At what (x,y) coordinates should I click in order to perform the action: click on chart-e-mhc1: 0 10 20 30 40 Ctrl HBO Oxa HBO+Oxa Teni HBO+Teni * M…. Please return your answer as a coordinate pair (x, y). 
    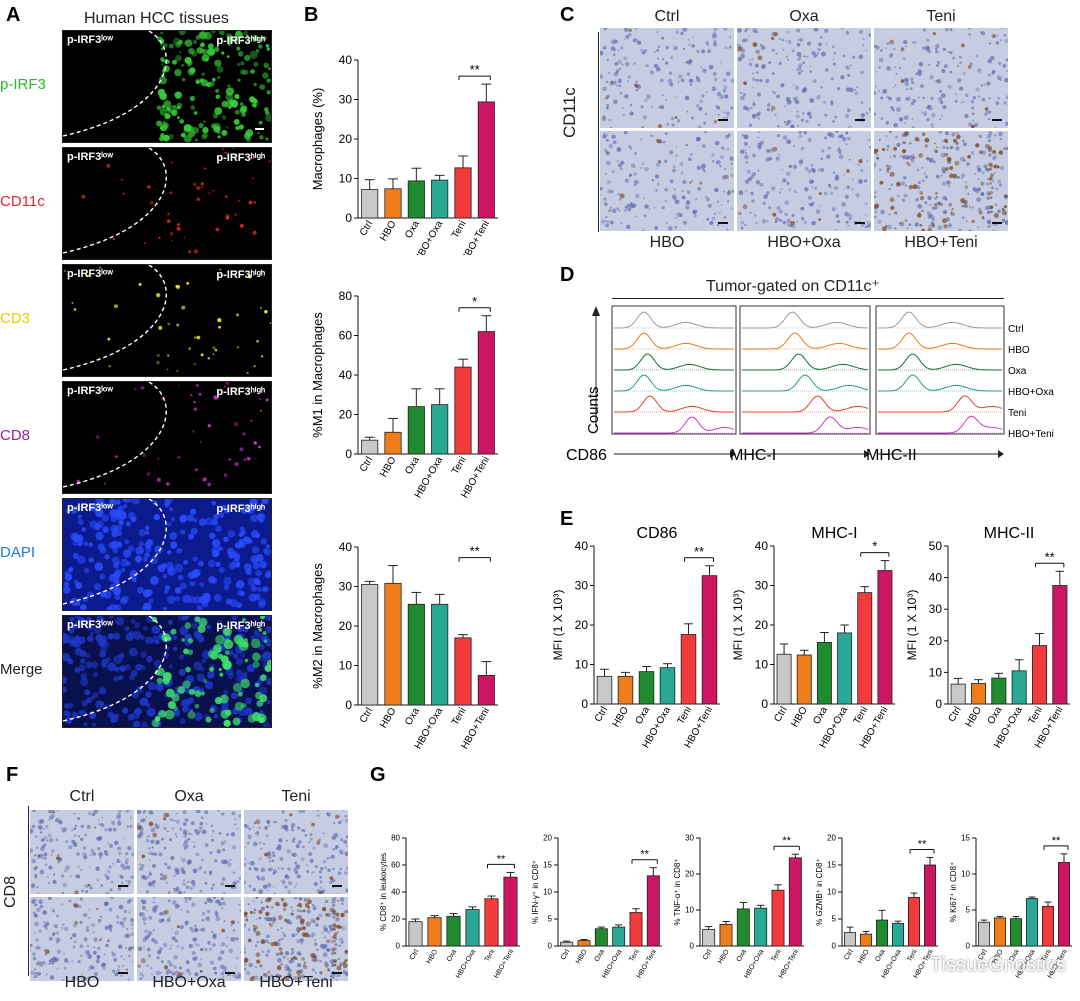
    Looking at the image, I should click on (815, 635).